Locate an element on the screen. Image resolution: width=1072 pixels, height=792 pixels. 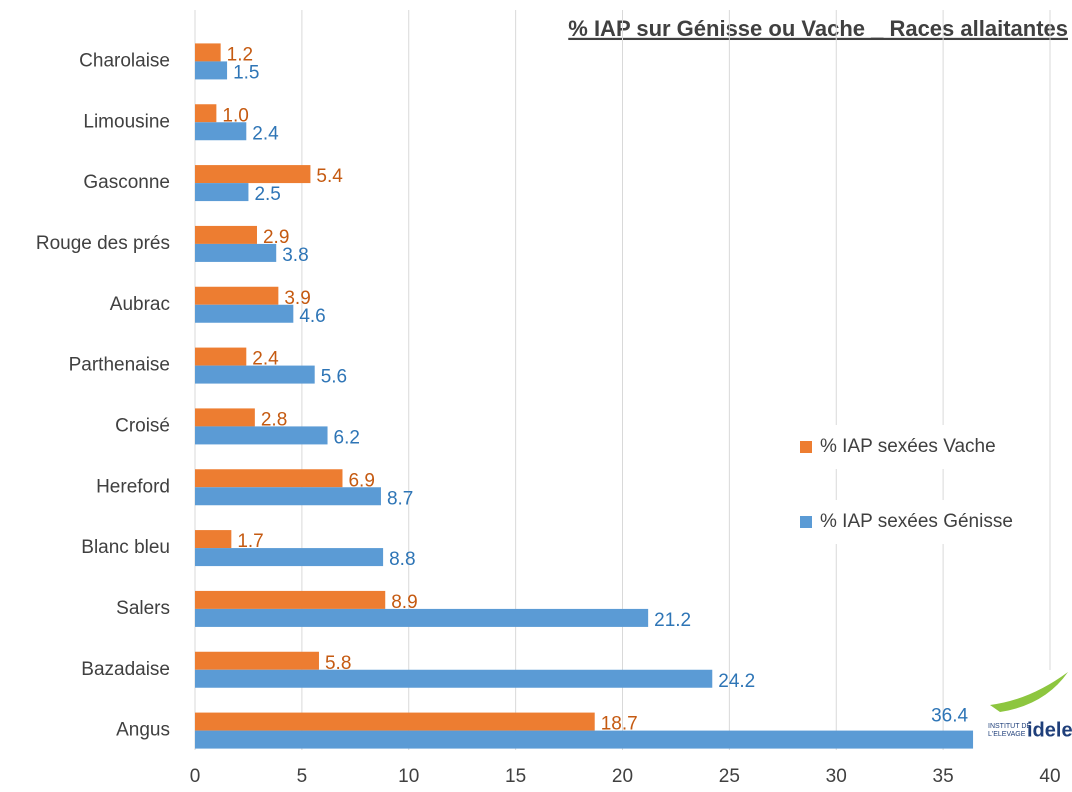
y-tick-label: Charolaise is located at coordinates (124, 60).